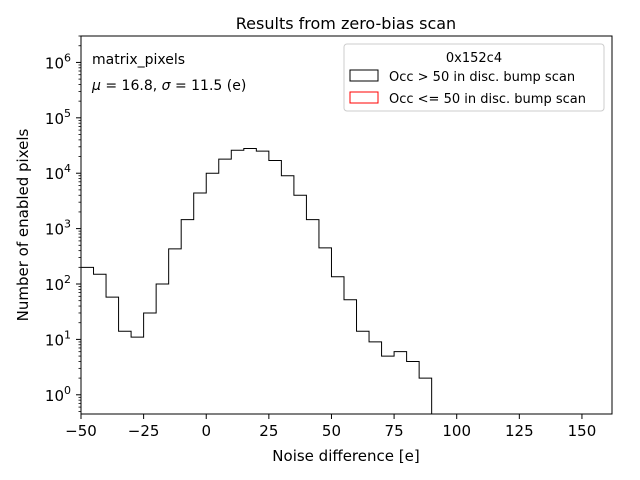 The image size is (640, 480). Describe the element at coordinates (394, 431) in the screenshot. I see `x-tick-label: 75` at that location.